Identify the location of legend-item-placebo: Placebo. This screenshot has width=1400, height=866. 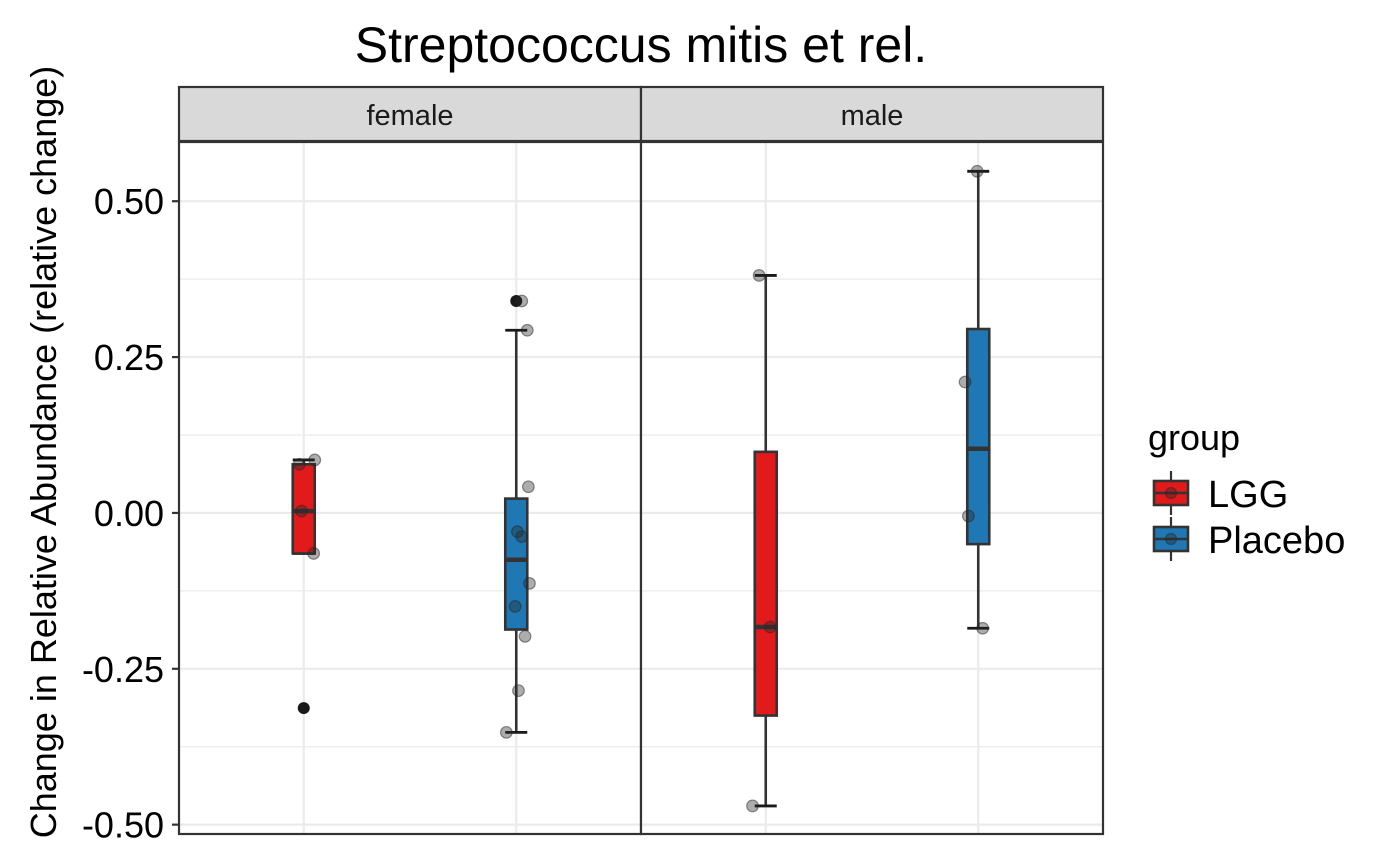
(1248, 539).